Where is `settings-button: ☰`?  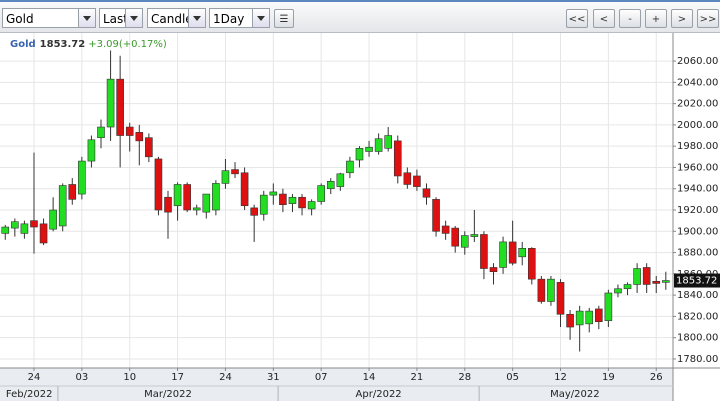
settings-button: ☰ is located at coordinates (284, 18).